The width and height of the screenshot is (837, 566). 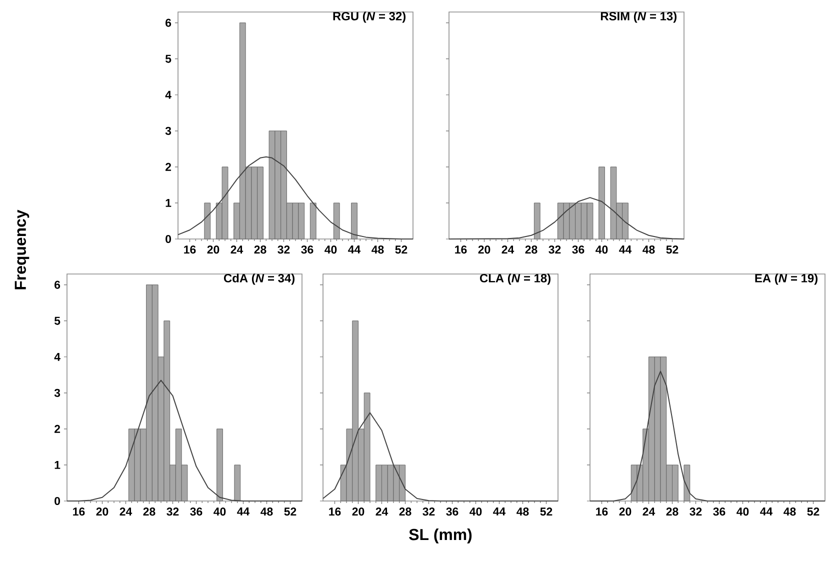 What do you see at coordinates (515, 279) in the screenshot?
I see `chart-title: CLA (N = 18)` at bounding box center [515, 279].